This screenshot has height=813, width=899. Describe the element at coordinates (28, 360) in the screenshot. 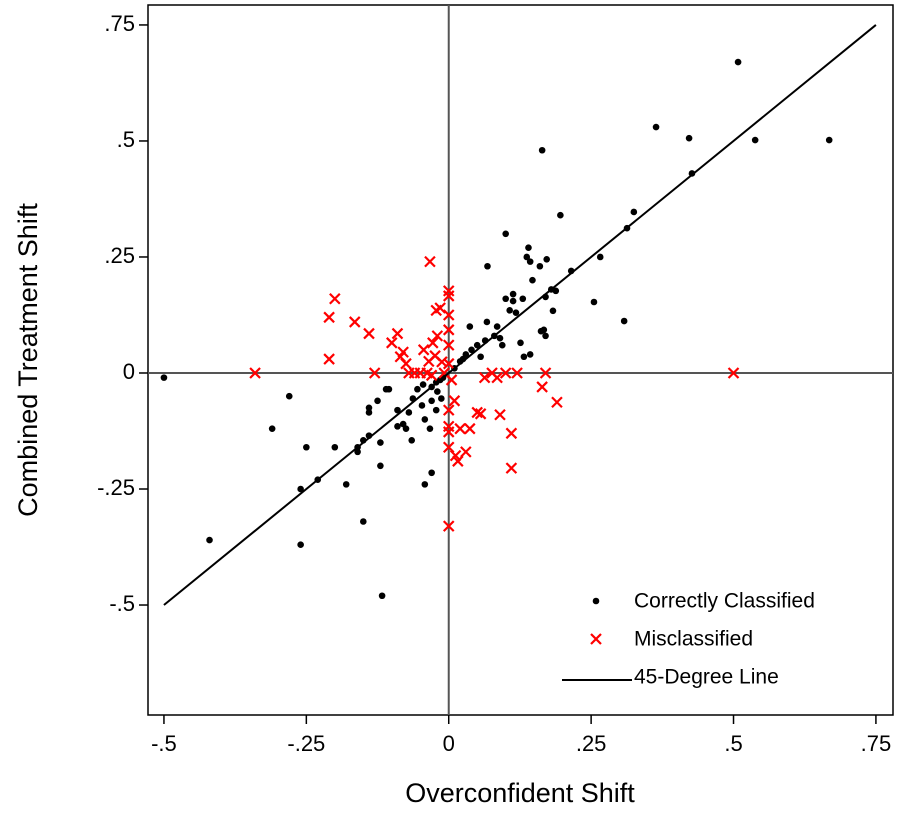

I see `y-axis-title: Combined Treatment Shift` at that location.